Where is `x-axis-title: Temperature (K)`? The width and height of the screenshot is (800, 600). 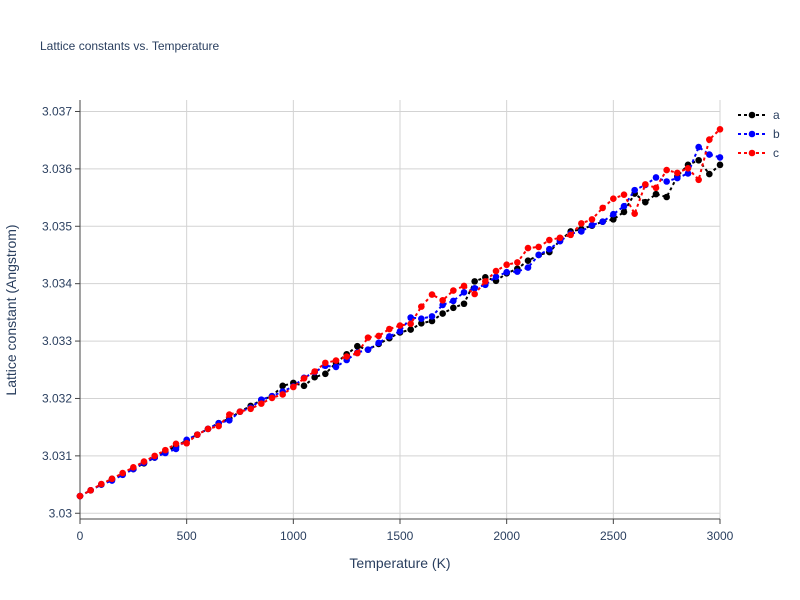 x-axis-title: Temperature (K) is located at coordinates (399, 563).